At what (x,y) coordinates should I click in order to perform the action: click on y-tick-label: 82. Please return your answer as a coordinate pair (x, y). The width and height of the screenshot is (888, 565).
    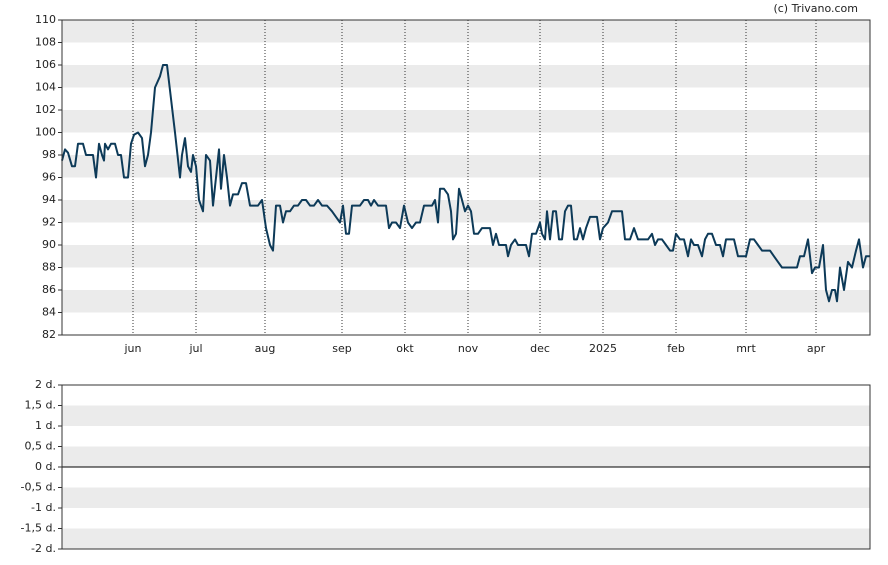
    Looking at the image, I should click on (49, 334).